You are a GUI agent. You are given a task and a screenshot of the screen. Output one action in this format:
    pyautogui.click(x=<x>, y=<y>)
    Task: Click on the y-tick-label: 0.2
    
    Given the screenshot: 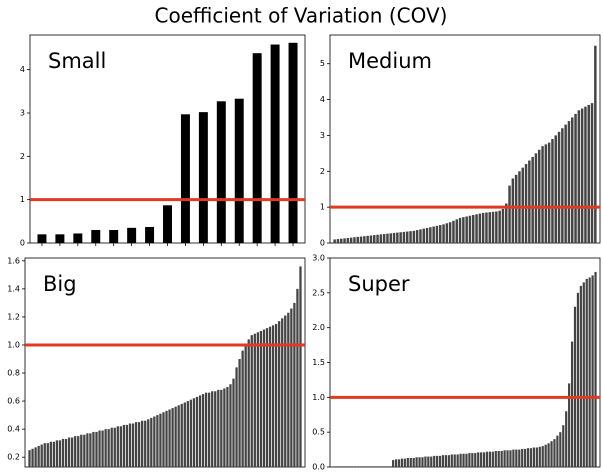 What is the action you would take?
    pyautogui.click(x=13, y=457)
    